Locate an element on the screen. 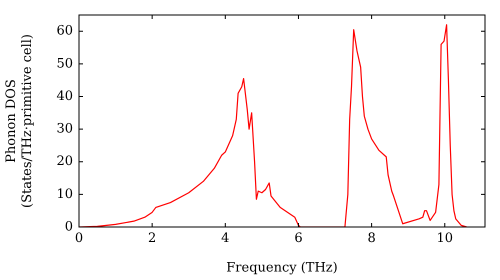  y-tick-label: 20 is located at coordinates (64, 162).